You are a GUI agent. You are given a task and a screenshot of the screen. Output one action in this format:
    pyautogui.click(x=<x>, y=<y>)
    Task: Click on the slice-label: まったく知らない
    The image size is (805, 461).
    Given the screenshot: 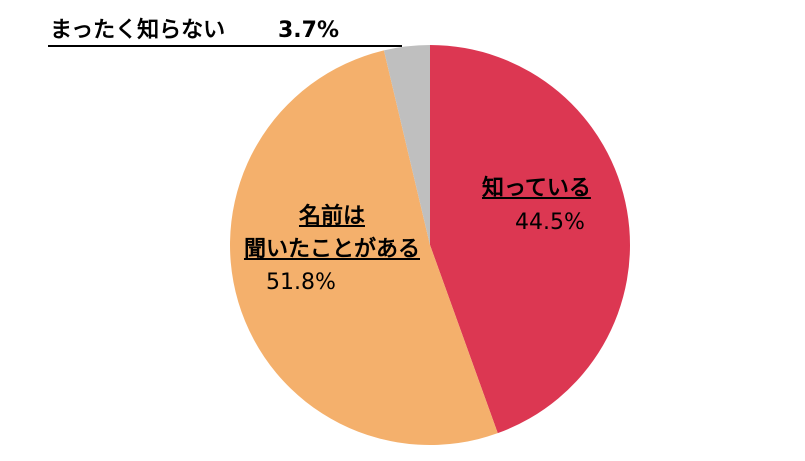 What is the action you would take?
    pyautogui.click(x=138, y=30)
    